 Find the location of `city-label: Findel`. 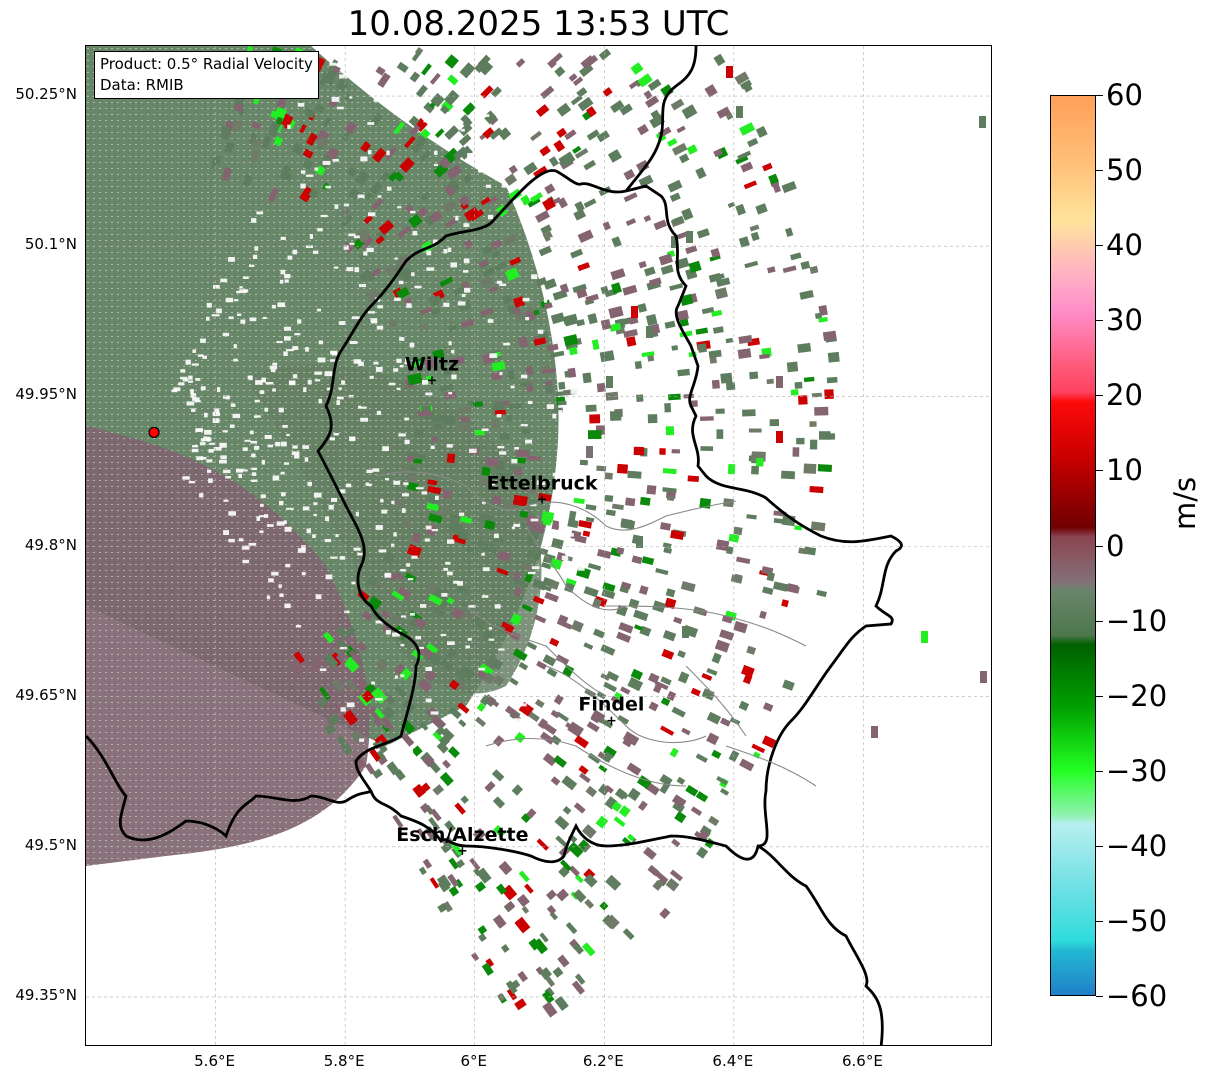

city-label: Findel is located at coordinates (611, 705).